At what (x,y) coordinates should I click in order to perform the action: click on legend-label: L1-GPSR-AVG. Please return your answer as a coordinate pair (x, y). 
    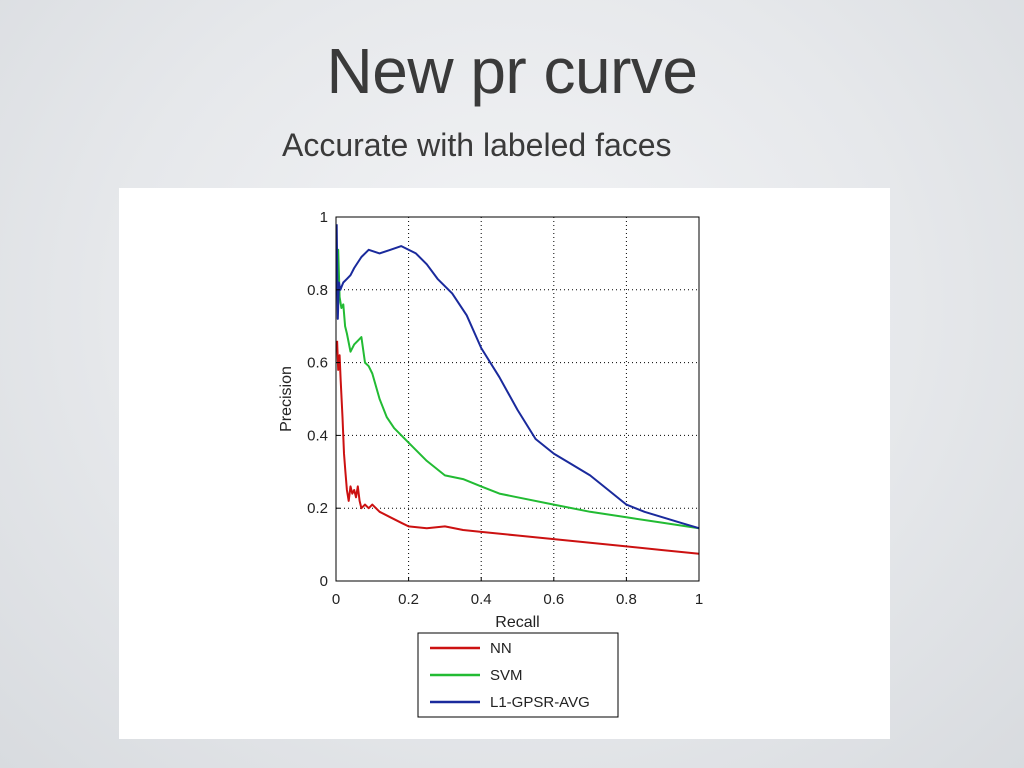
    Looking at the image, I should click on (540, 702).